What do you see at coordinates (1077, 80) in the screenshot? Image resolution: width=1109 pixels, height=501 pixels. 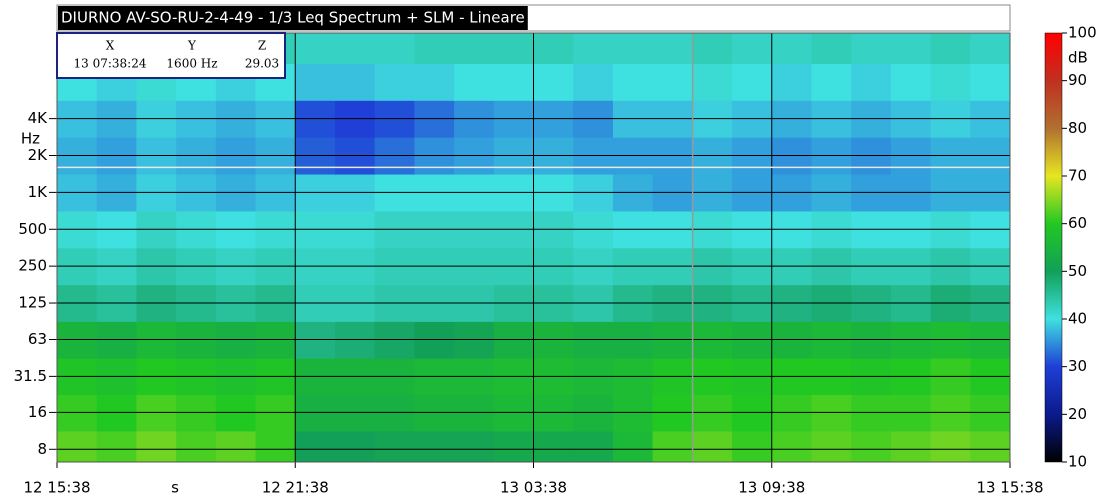 I see `colorbar-tick-label: 90` at bounding box center [1077, 80].